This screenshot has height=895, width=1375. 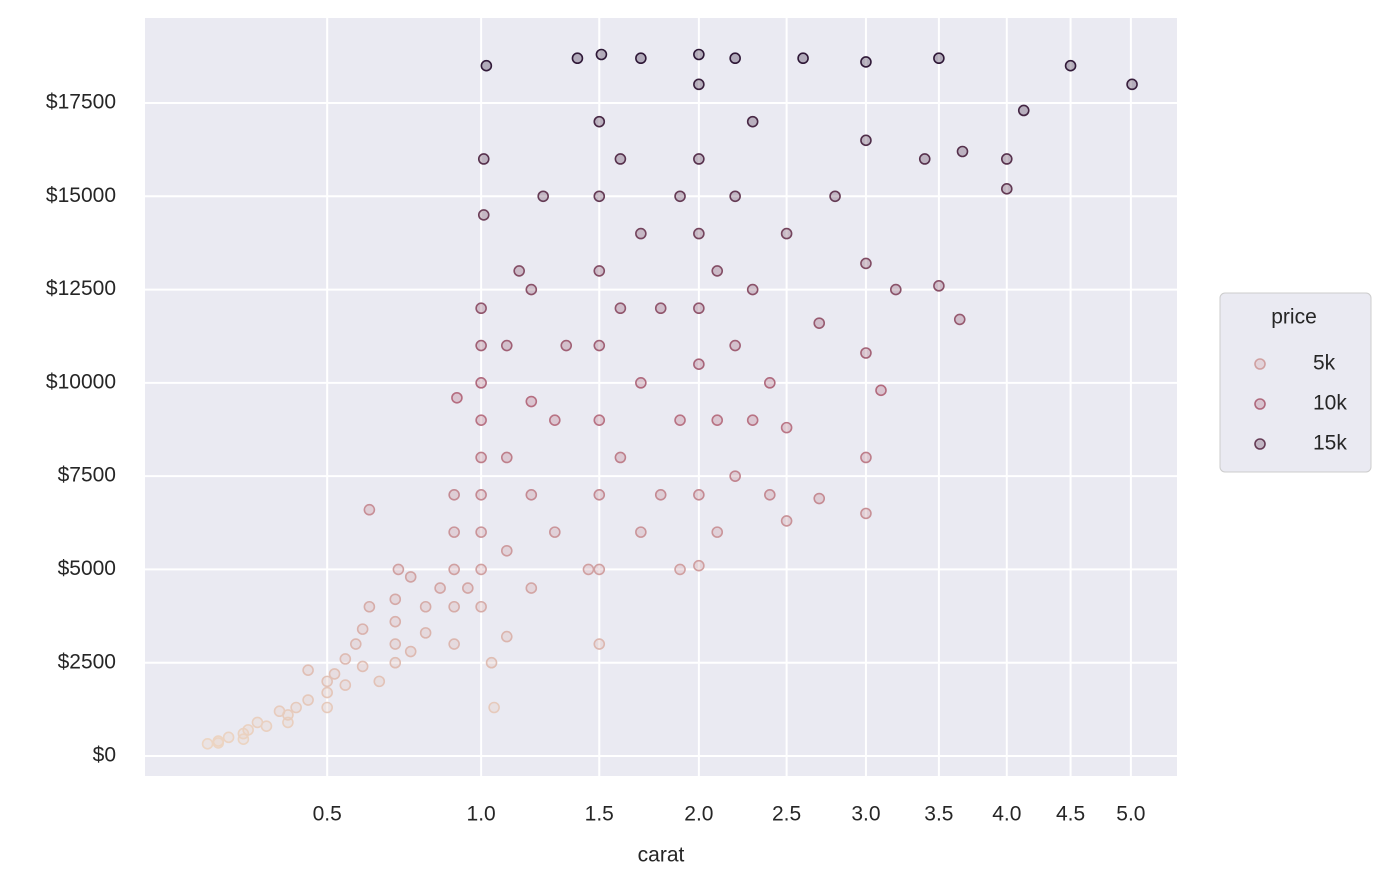 I want to click on y-tick-label: $5000, so click(x=87, y=568).